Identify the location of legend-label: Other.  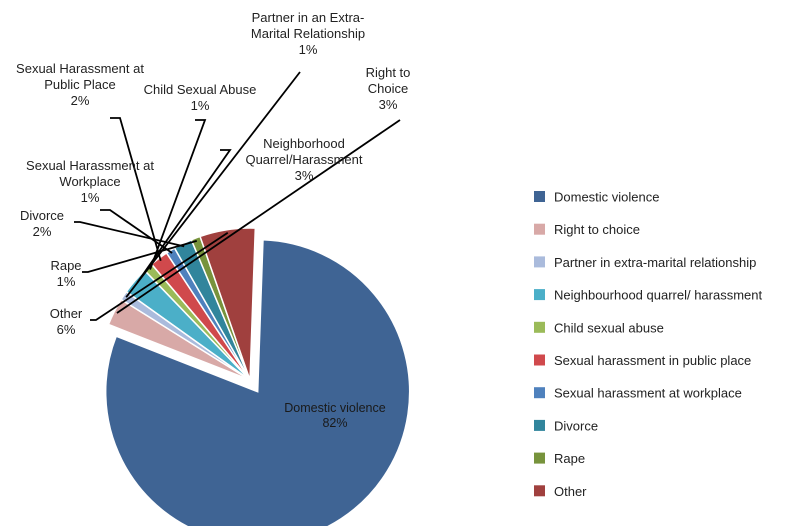
(570, 491).